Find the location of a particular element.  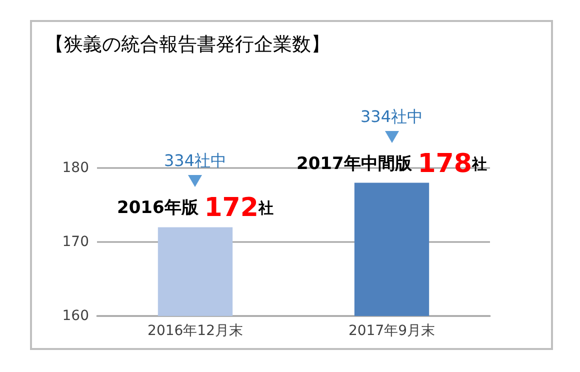

annotation: 2016年版 is located at coordinates (160, 208).